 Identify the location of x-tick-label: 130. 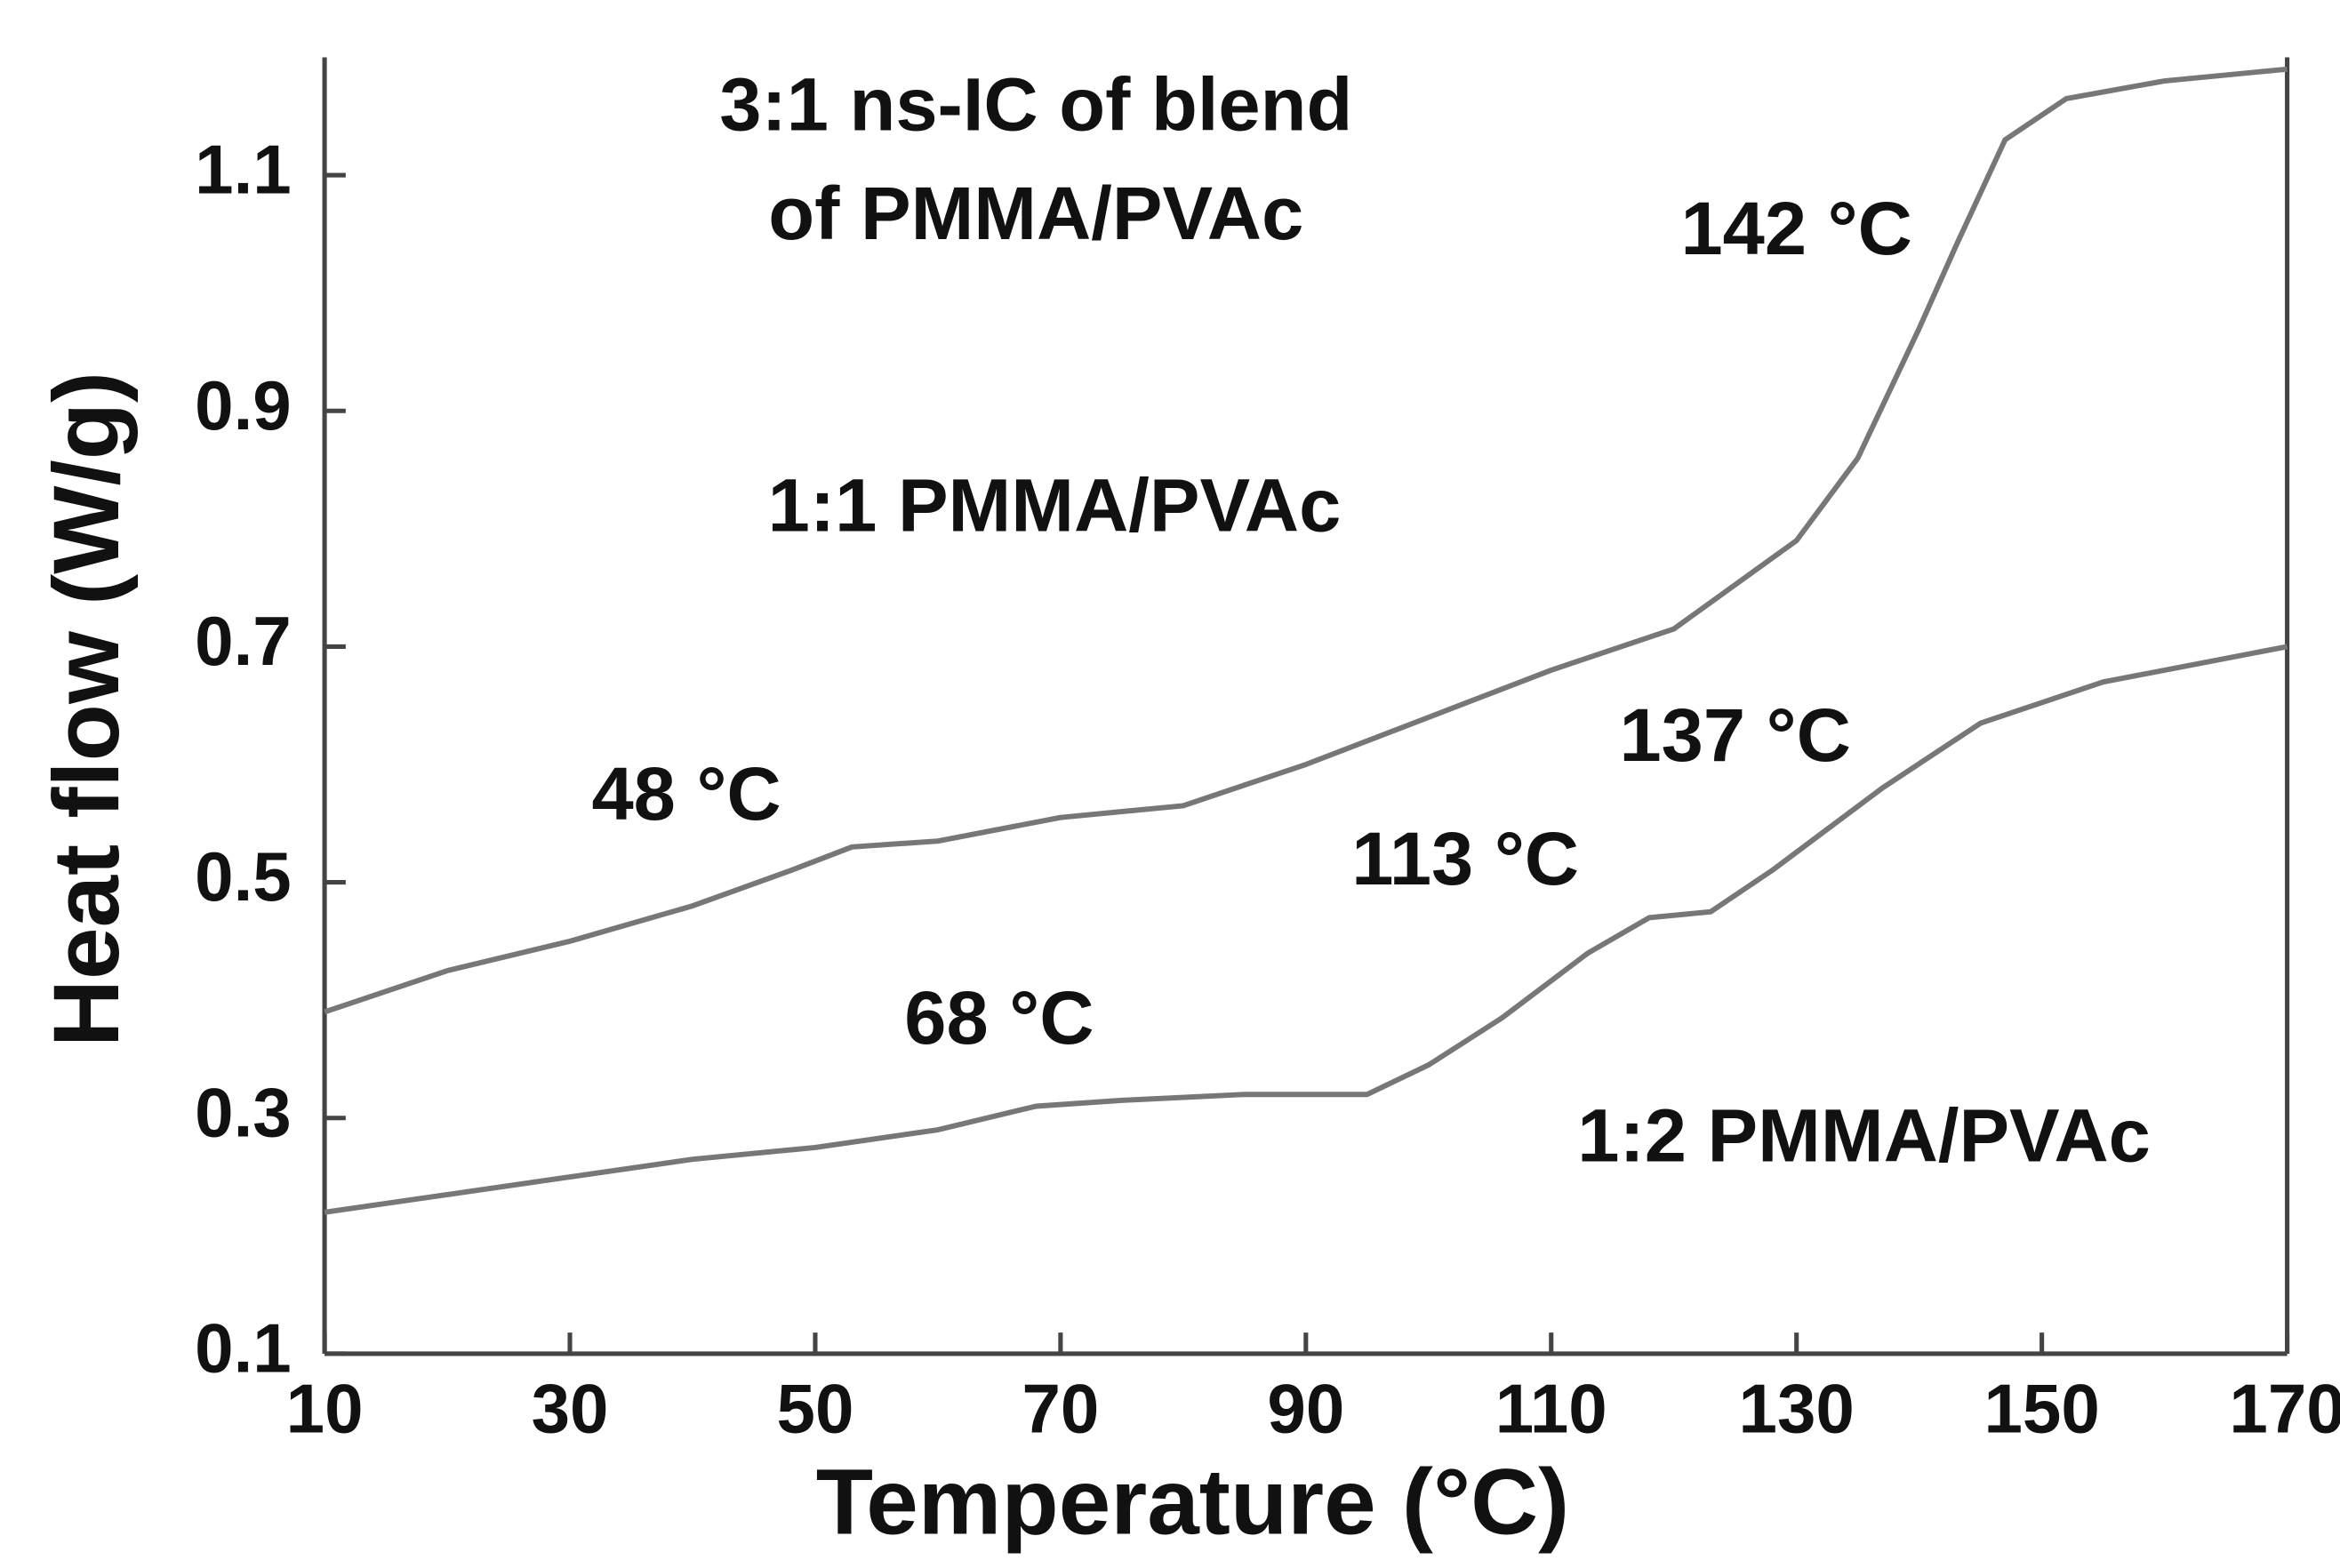
(1797, 1408).